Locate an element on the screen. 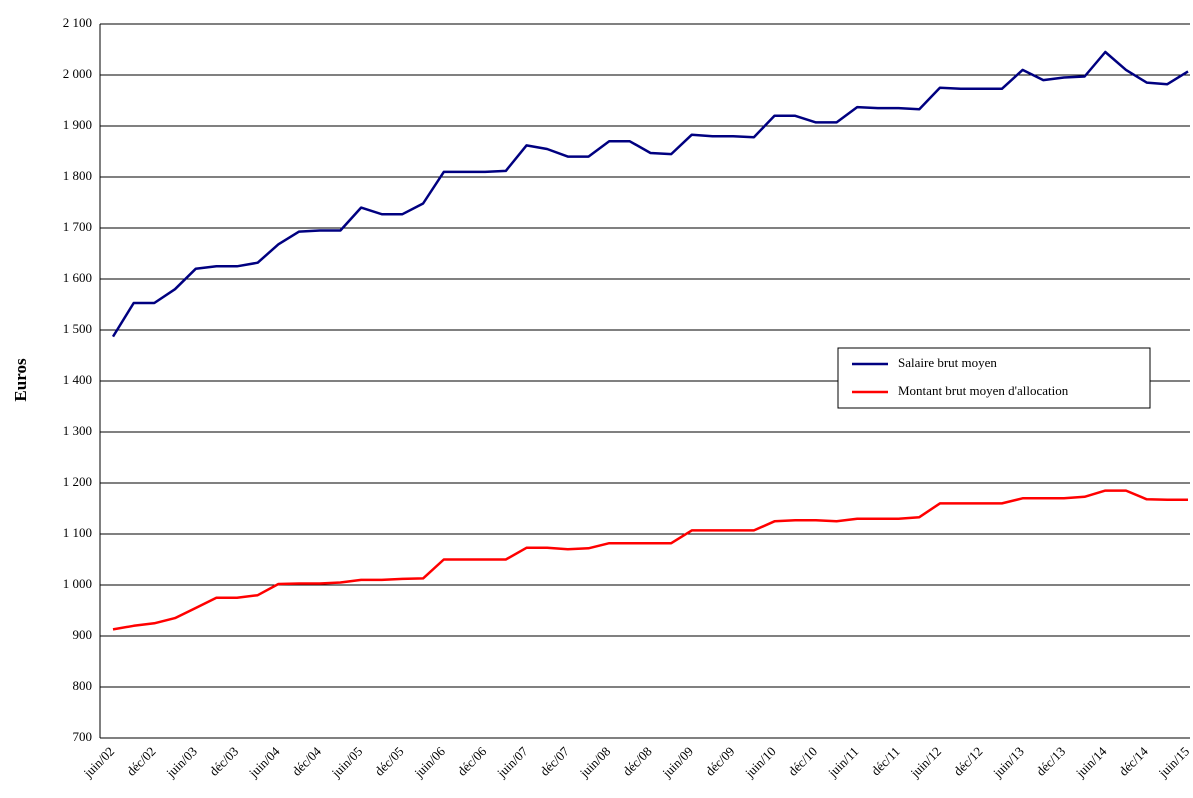  x-tick-label: déc/10 is located at coordinates (802, 761).